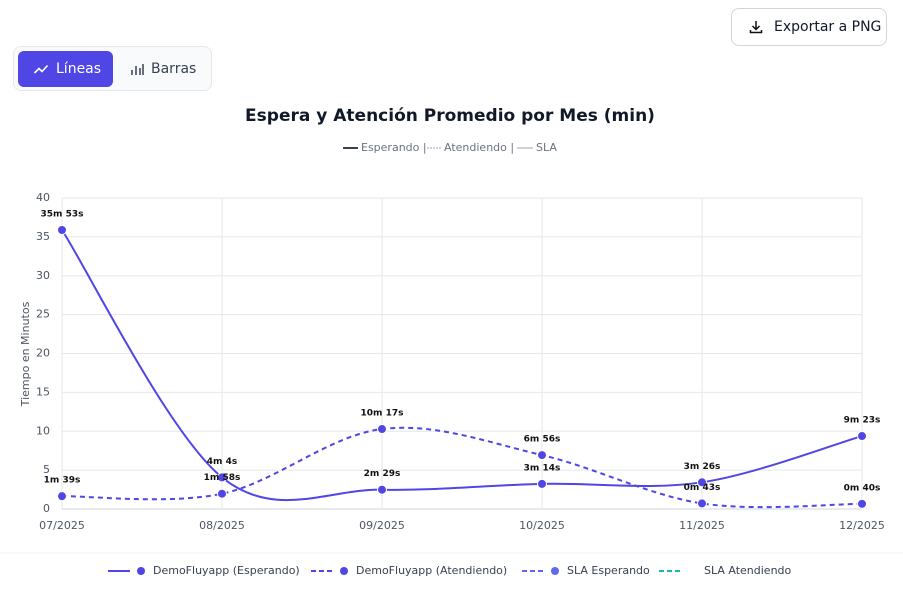 This screenshot has width=903, height=592. What do you see at coordinates (25, 354) in the screenshot?
I see `y-axis-label: Tiempo en Minutos` at bounding box center [25, 354].